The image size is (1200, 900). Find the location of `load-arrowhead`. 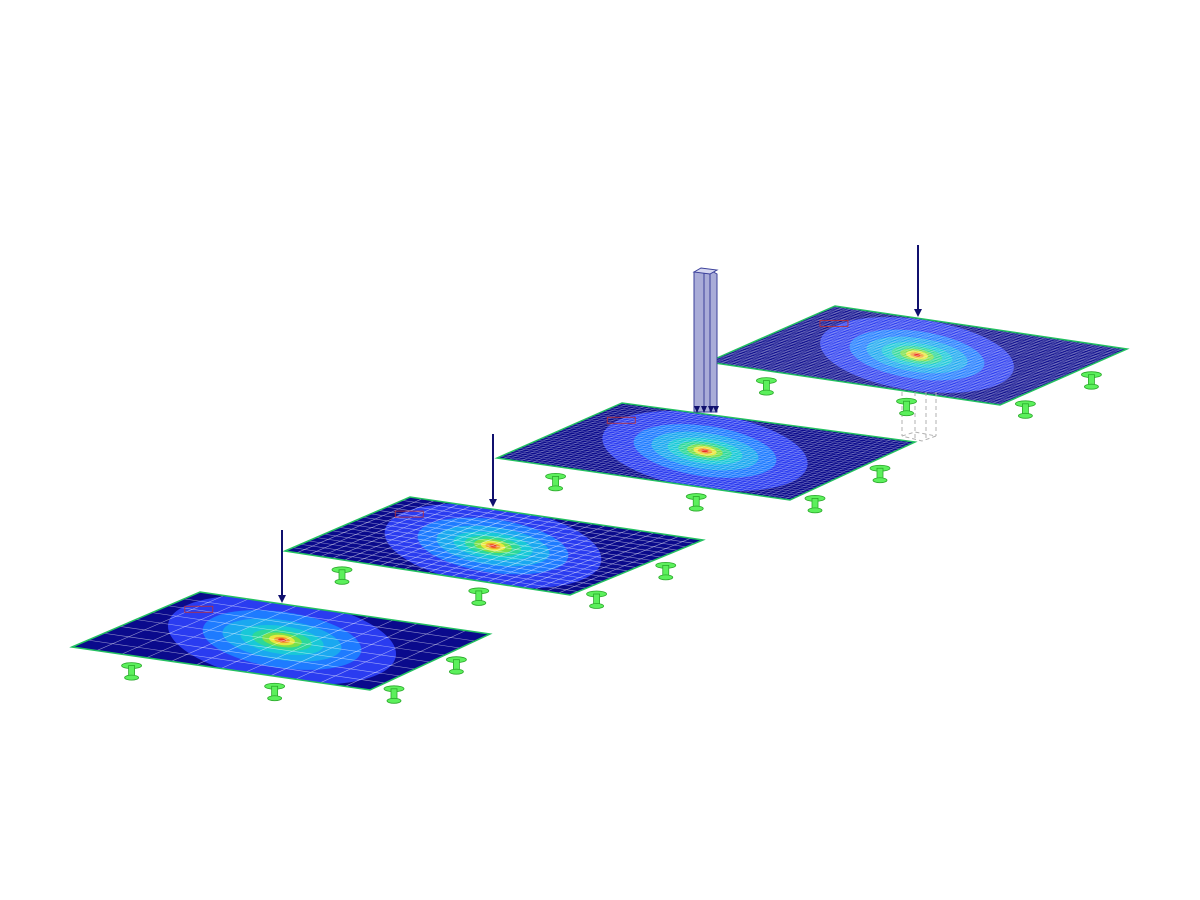

load-arrowhead is located at coordinates (282, 599).